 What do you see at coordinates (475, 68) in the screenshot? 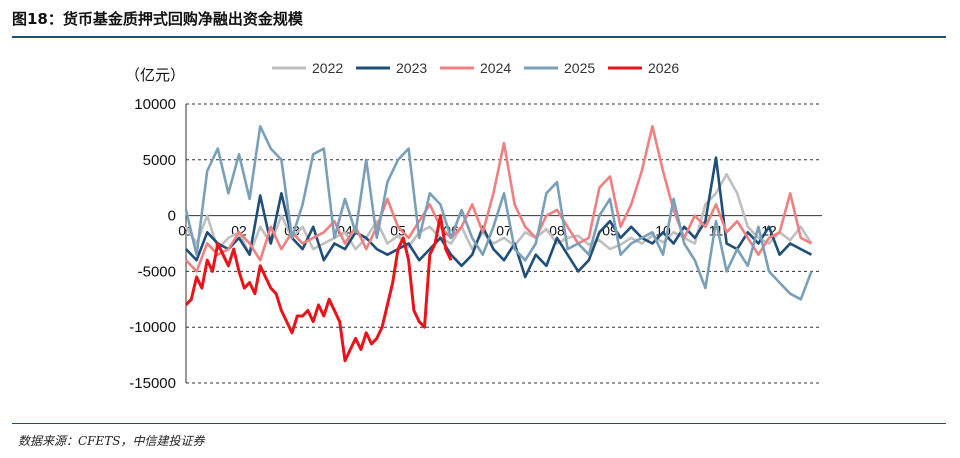
I see `legend: 2022 2023 2024 2025 2026` at bounding box center [475, 68].